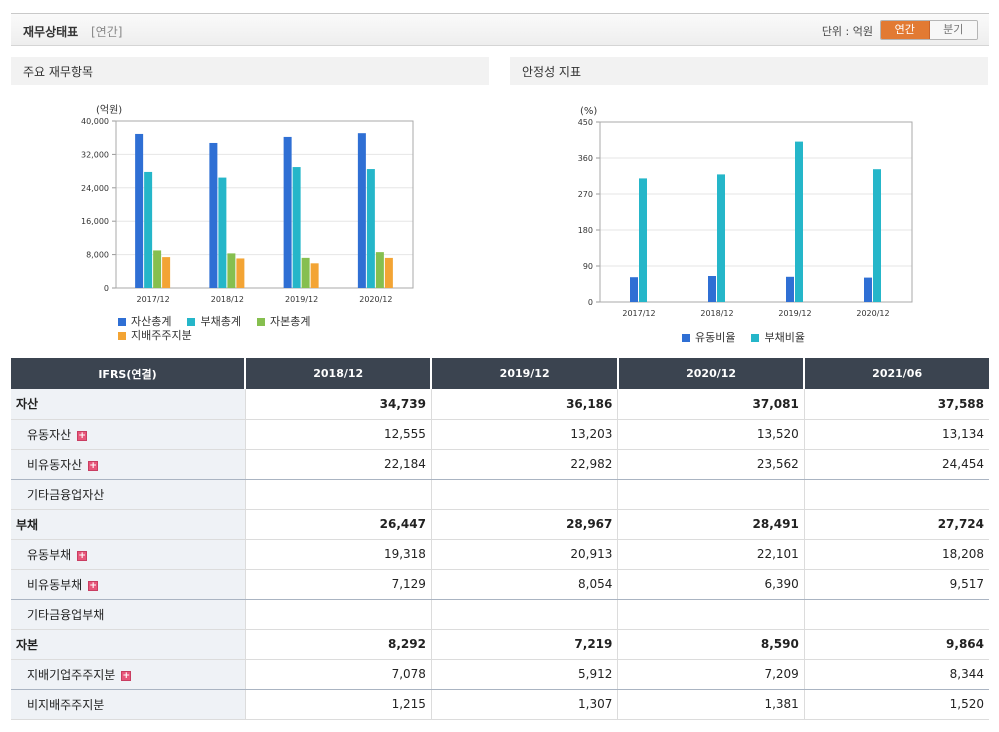 Image resolution: width=999 pixels, height=732 pixels. What do you see at coordinates (500, 464) in the screenshot?
I see `table-row: 비유동자산 +22,184 22,982 23,562 24,454` at bounding box center [500, 464].